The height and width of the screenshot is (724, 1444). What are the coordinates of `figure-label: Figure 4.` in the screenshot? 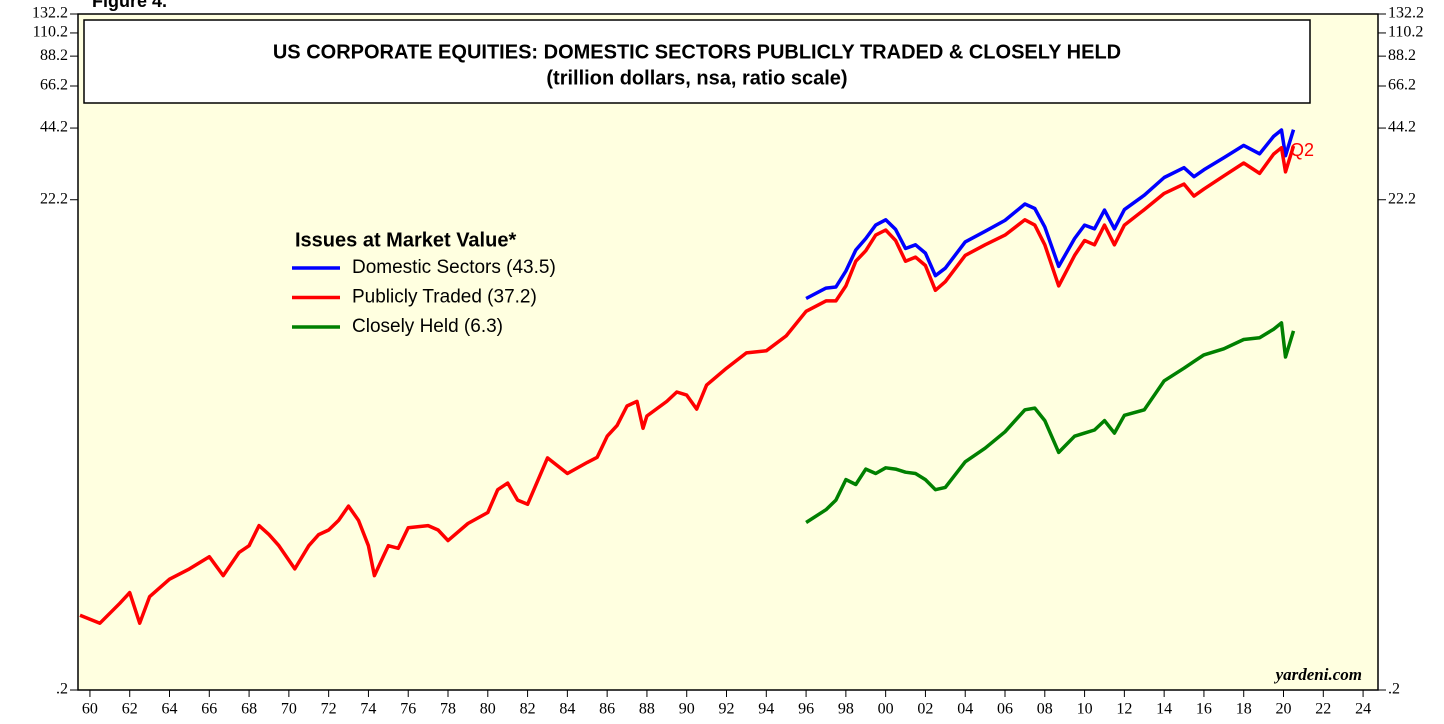 It's located at (129, 5).